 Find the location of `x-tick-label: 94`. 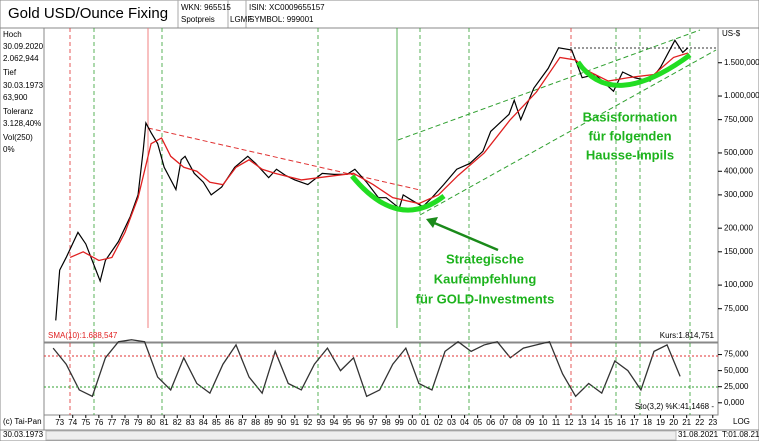

x-tick-label: 94 is located at coordinates (334, 422).